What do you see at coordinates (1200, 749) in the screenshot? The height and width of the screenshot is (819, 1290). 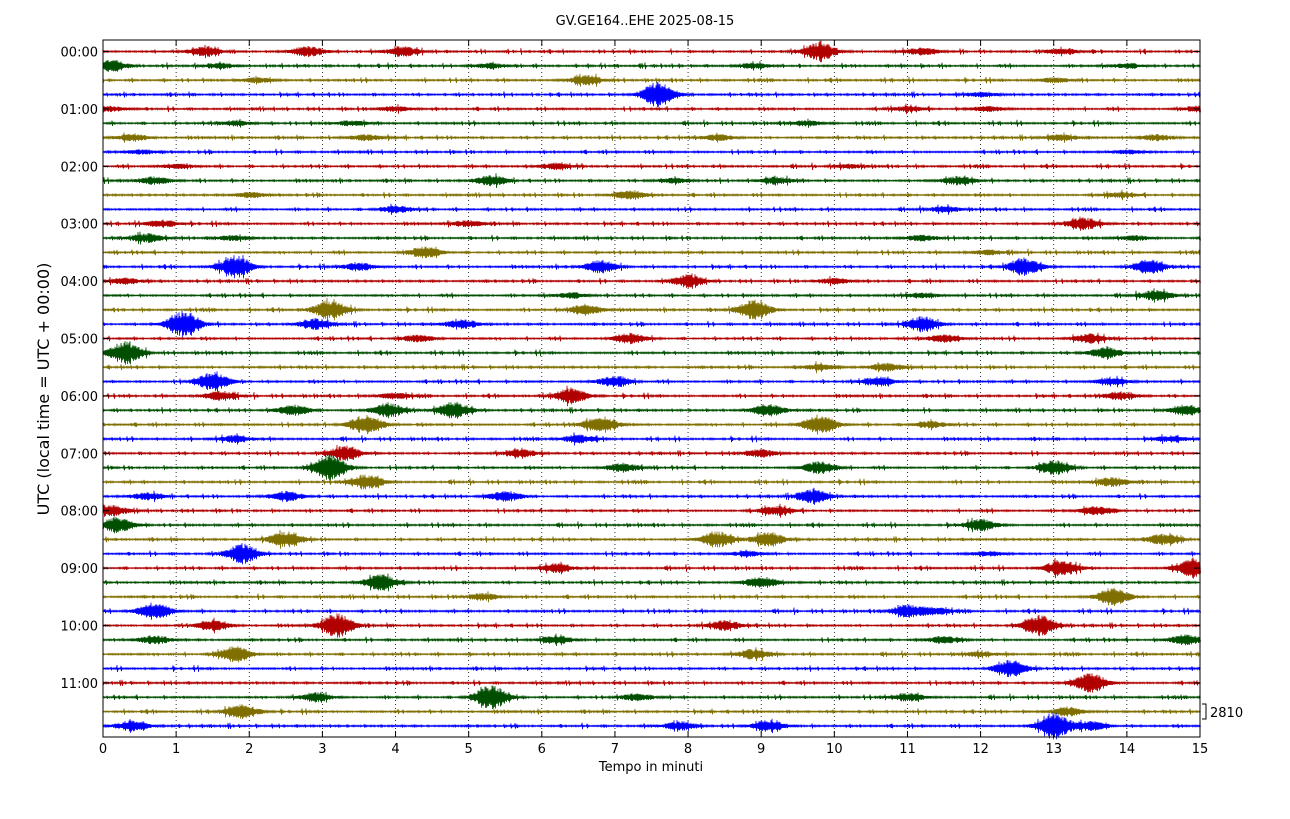 I see `x-tick-label: 15` at bounding box center [1200, 749].